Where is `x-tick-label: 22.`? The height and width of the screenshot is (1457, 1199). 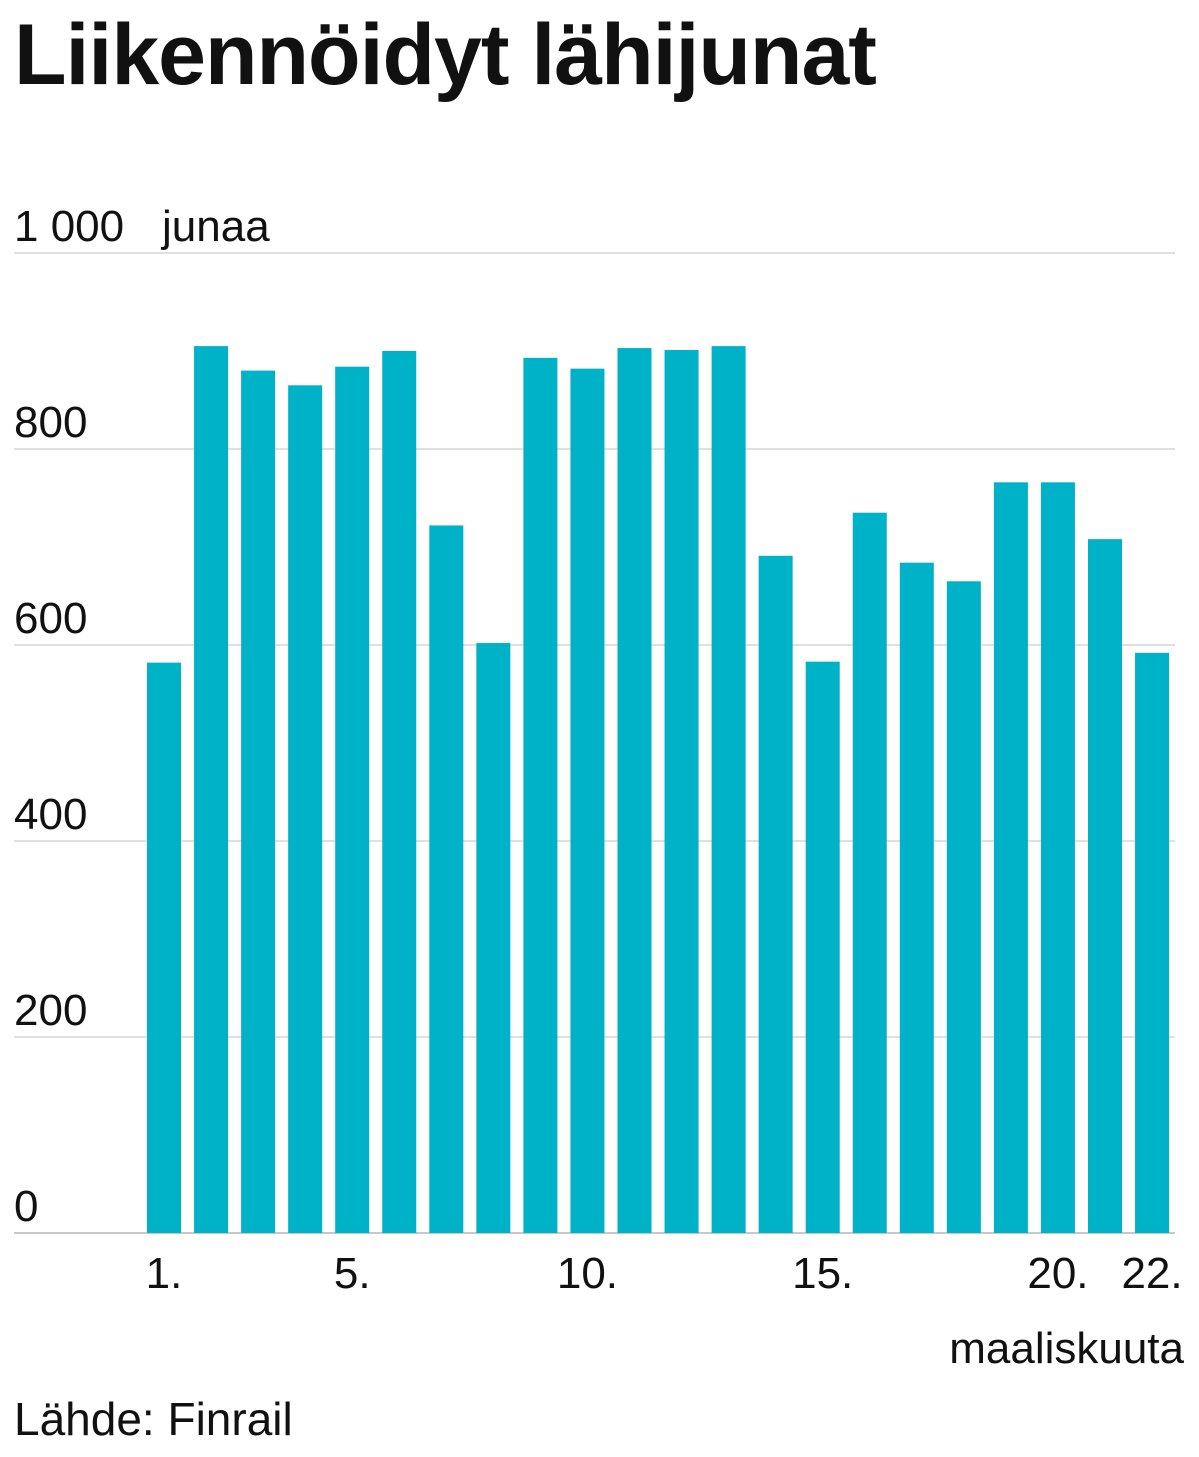 x-tick-label: 22. is located at coordinates (1151, 1273).